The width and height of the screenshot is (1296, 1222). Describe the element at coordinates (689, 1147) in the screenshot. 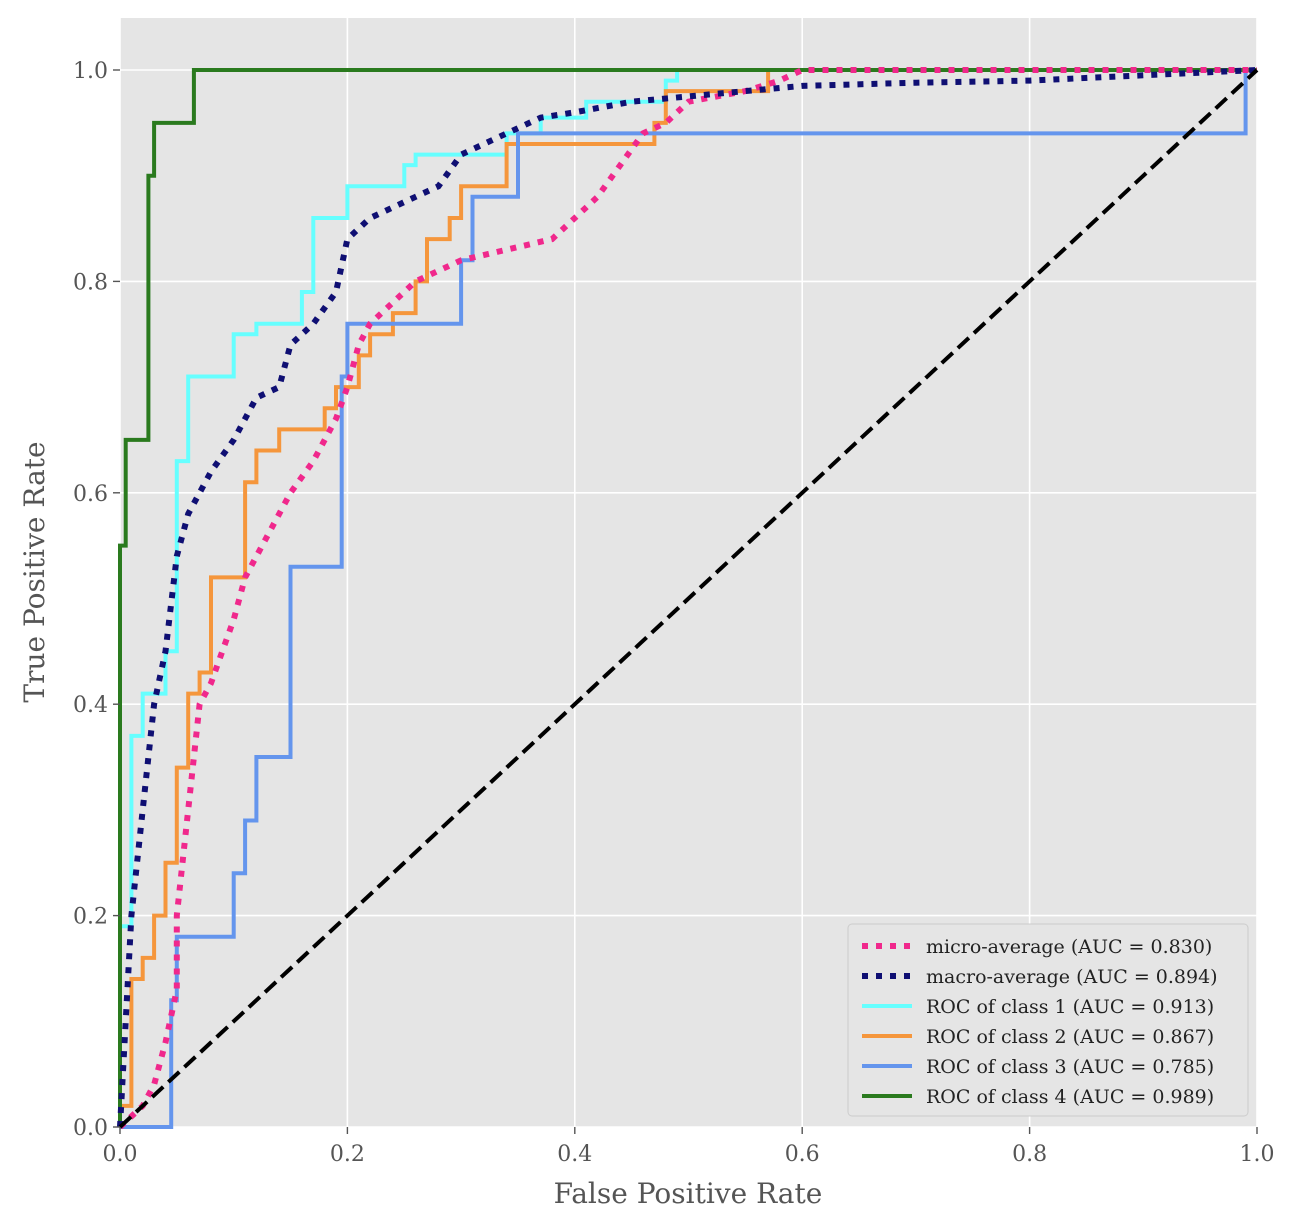

I see `x-ticks: 0.0 0.2 0.4 0.6 0.8 1.0` at that location.